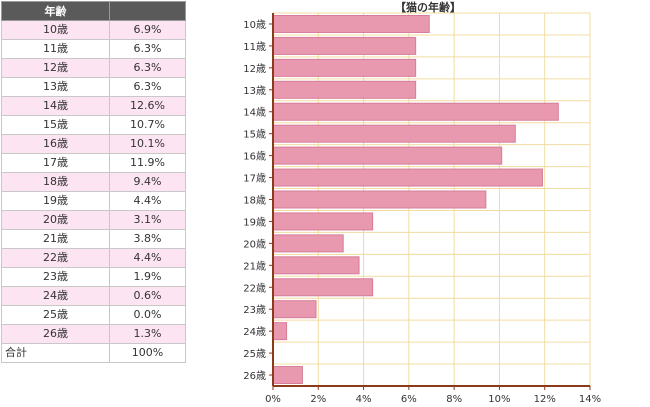  Describe the element at coordinates (93, 239) in the screenshot. I see `table-row: 21歳 3.8%` at that location.